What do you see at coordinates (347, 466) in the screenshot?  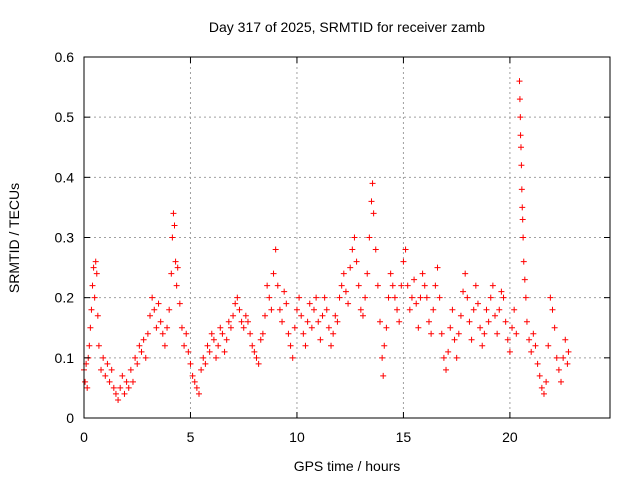 I see `x-axis-label: GPS time / hours` at bounding box center [347, 466].